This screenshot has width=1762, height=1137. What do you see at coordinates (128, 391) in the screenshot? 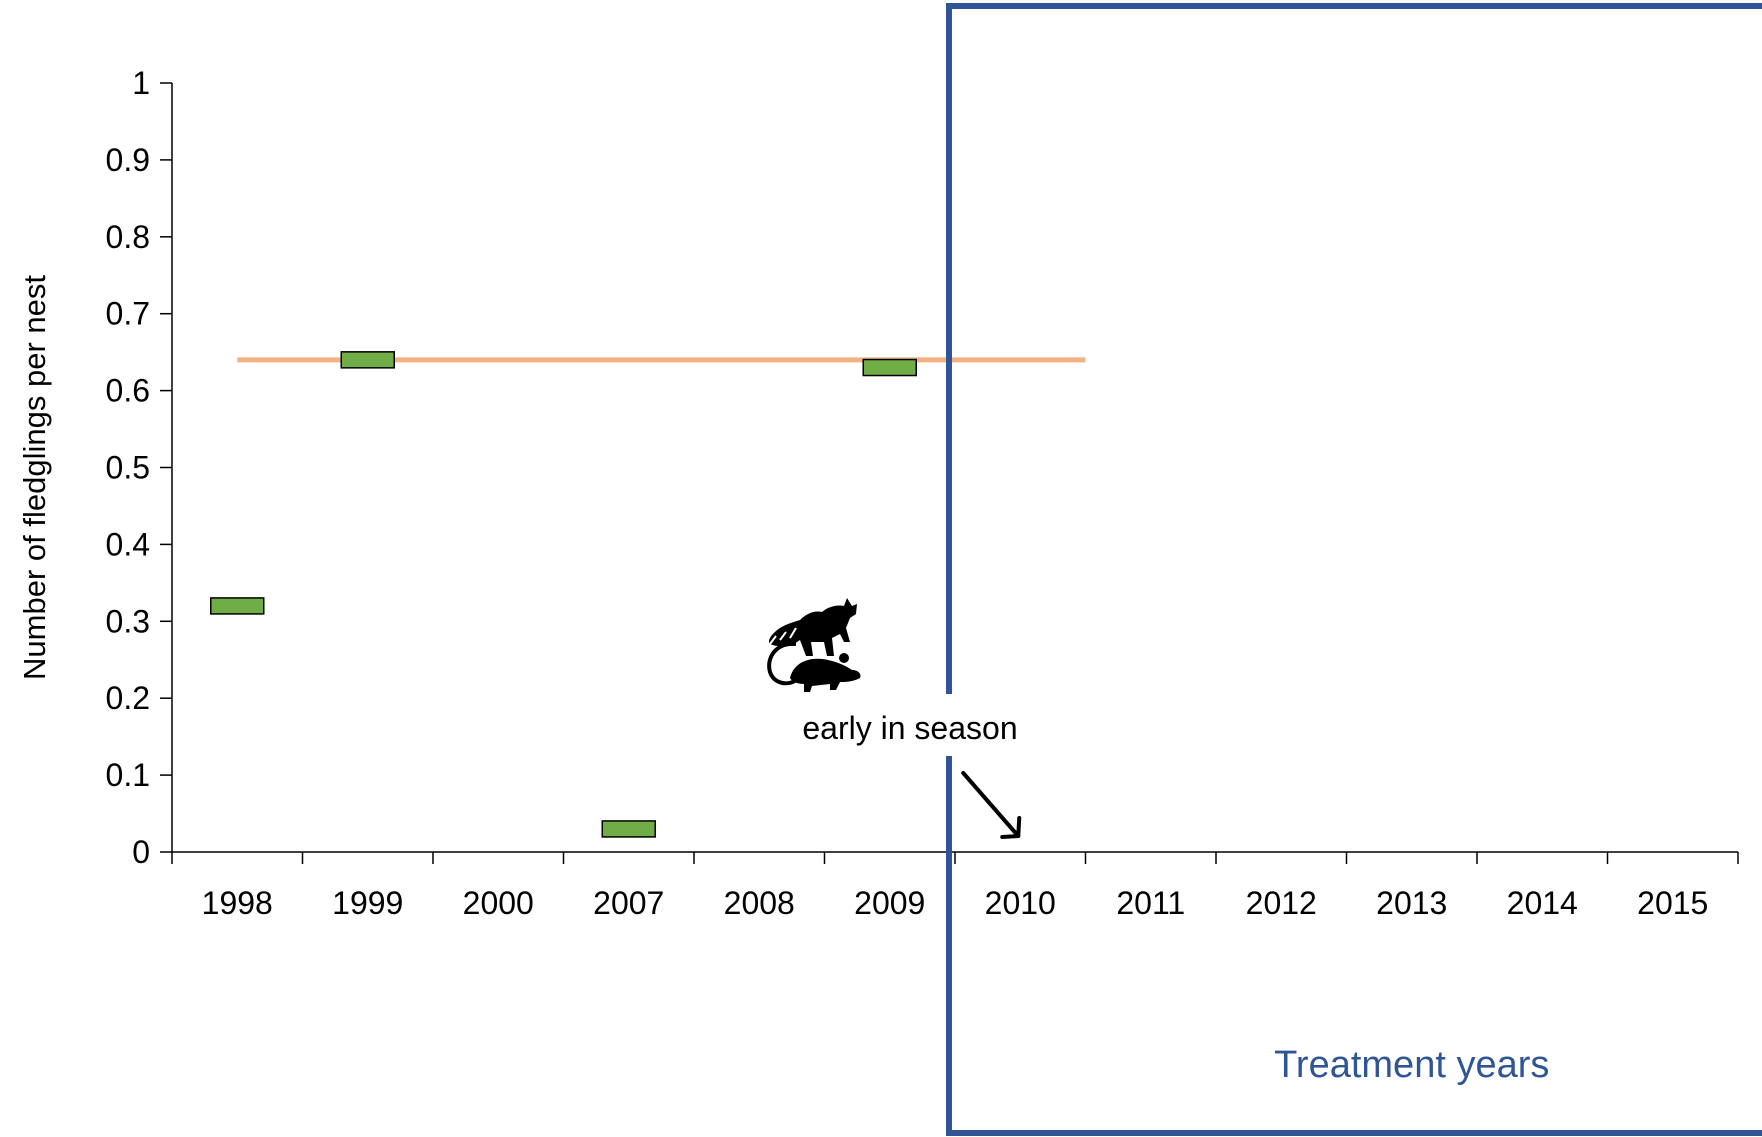
I see `y-tick-label: 0.6` at bounding box center [128, 391].